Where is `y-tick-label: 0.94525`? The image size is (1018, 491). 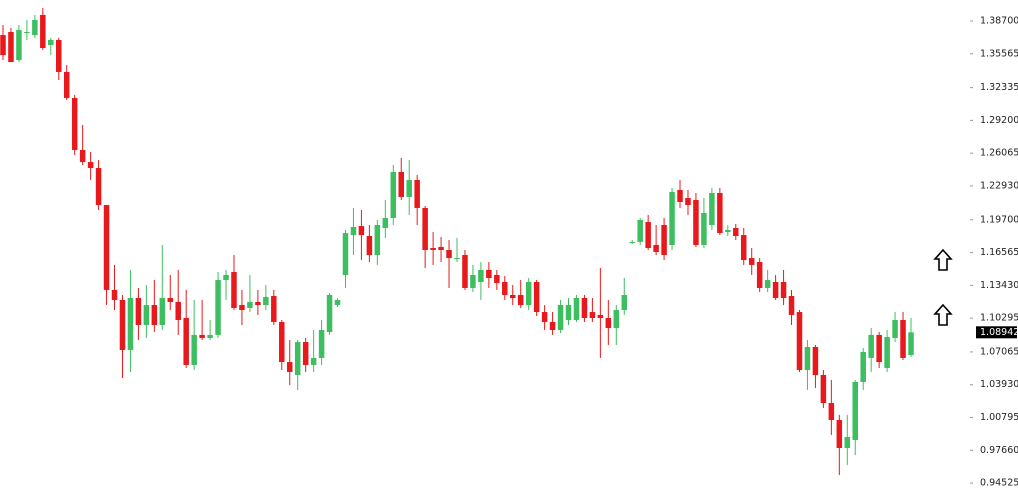 y-tick-label: 0.94525 is located at coordinates (999, 483).